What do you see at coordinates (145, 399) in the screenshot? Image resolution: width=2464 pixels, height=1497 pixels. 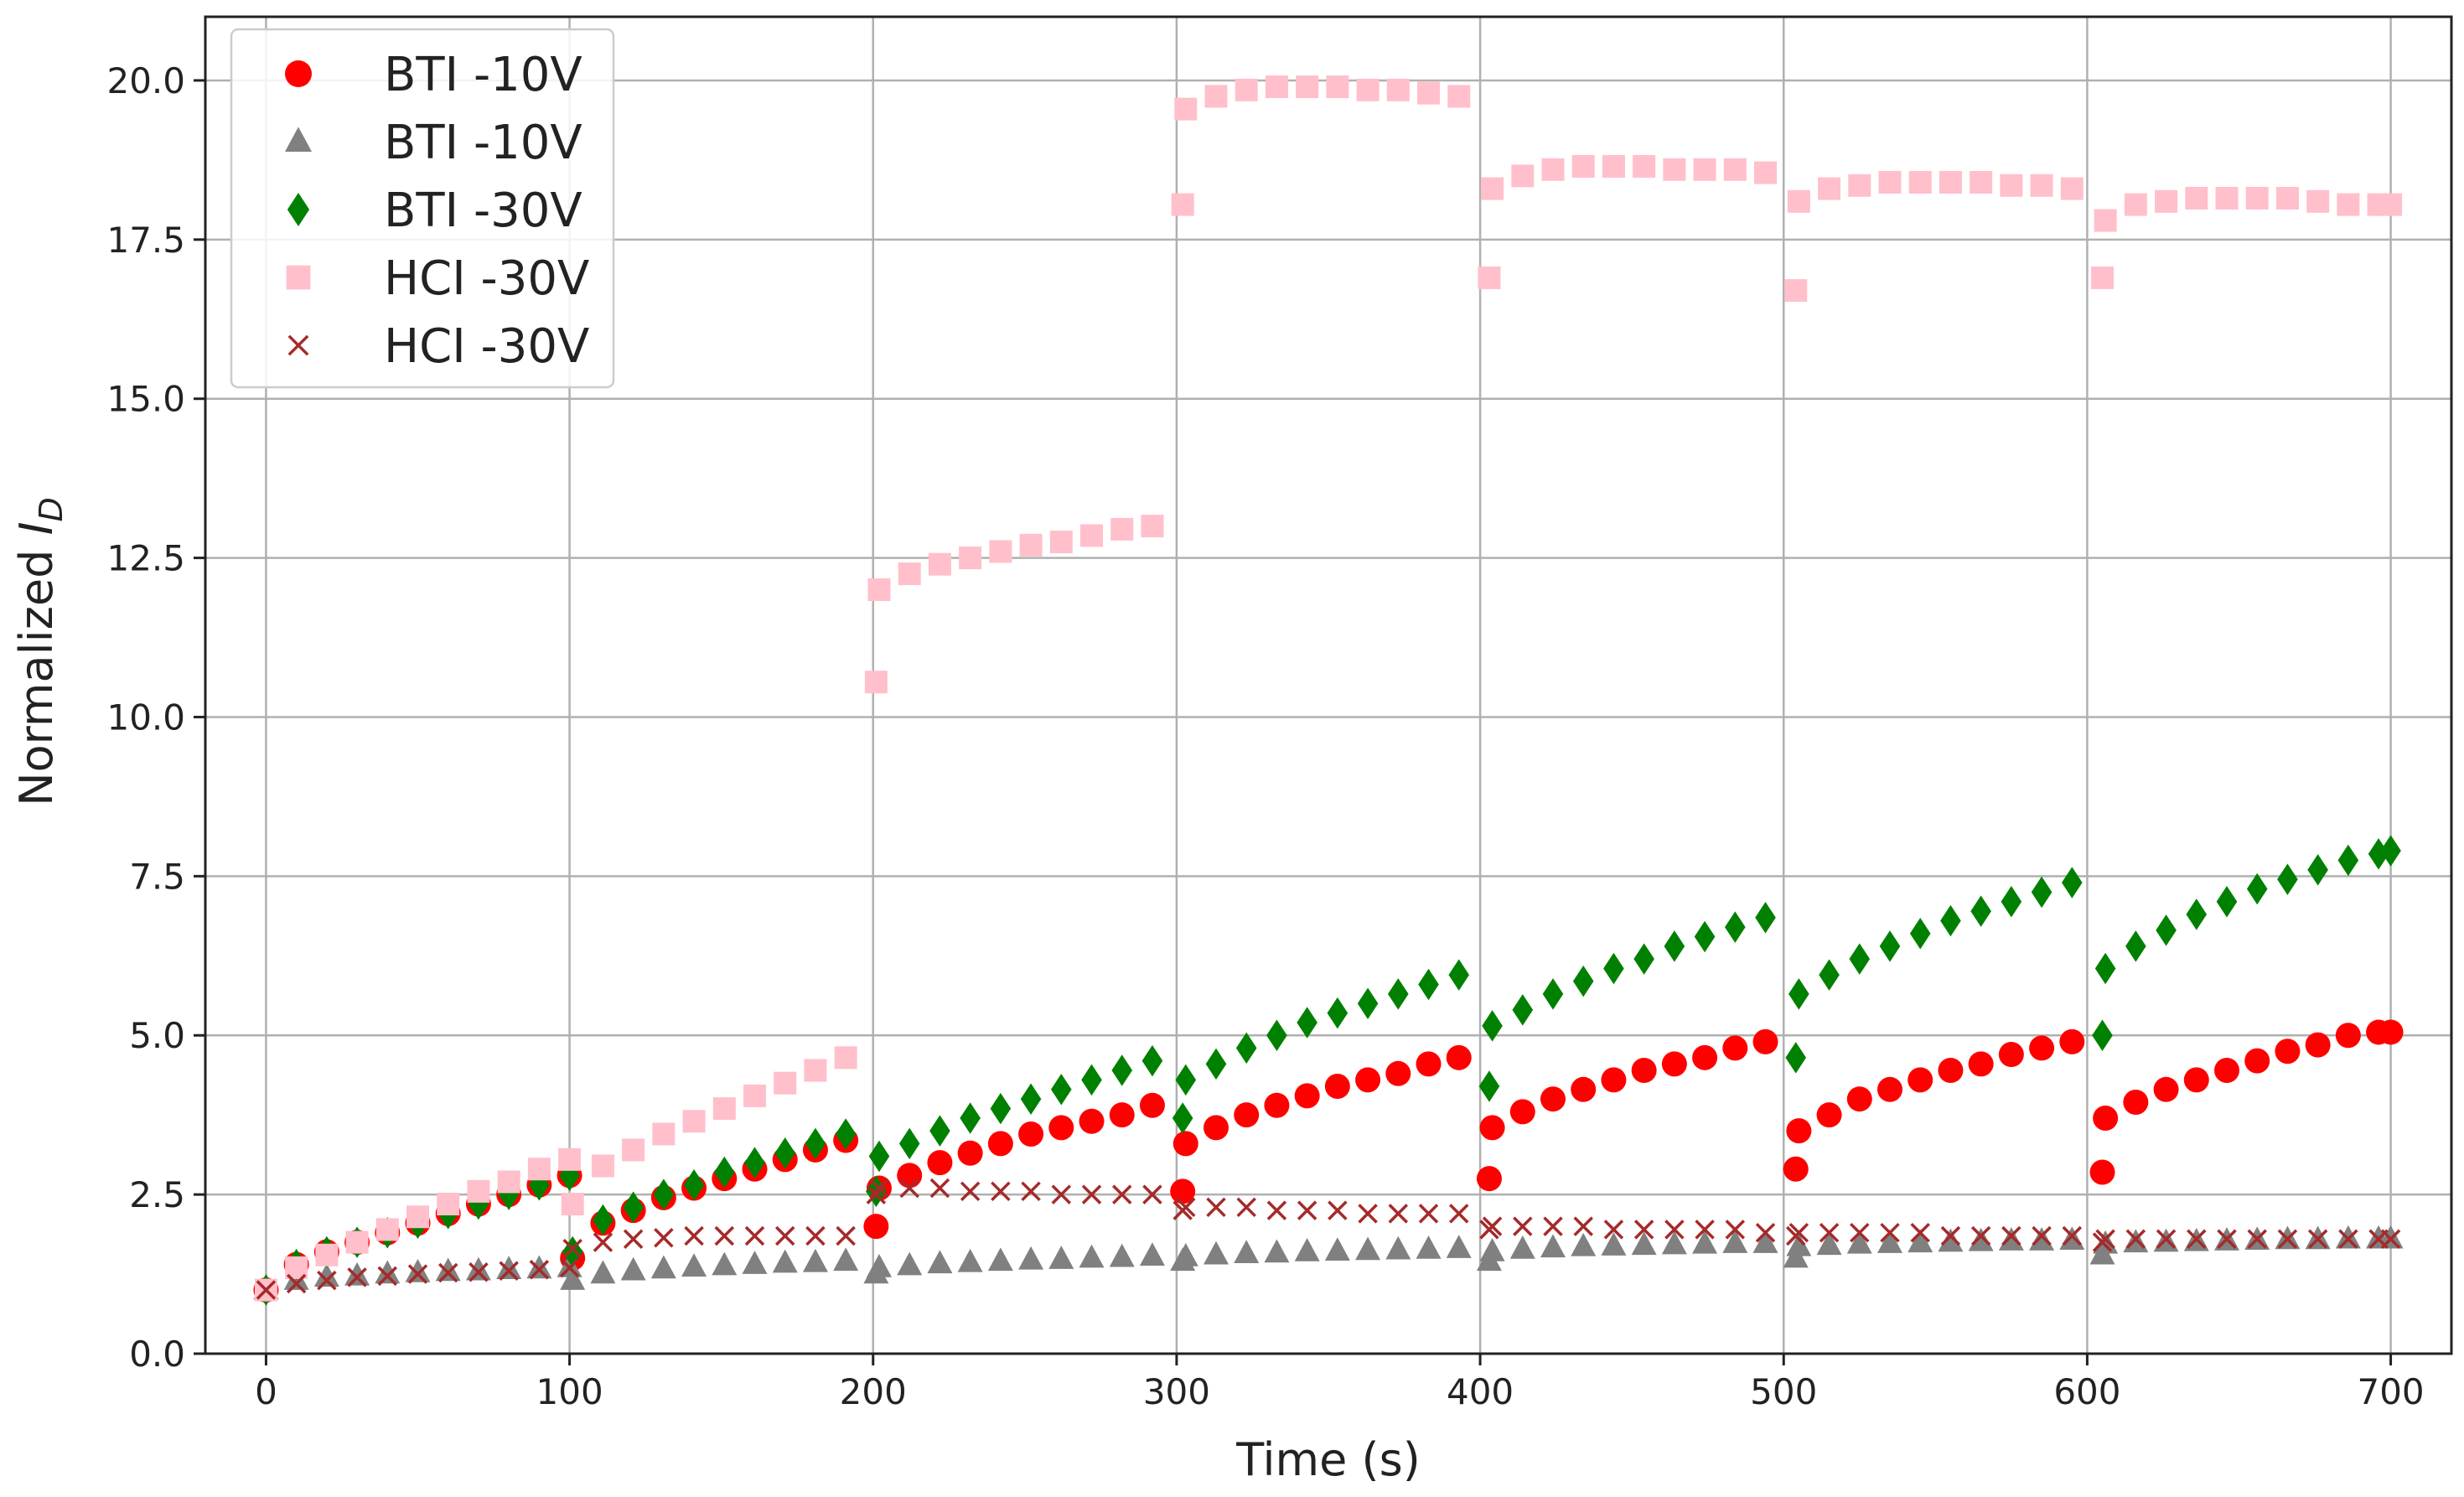 I see `y-tick-label: 15.0` at bounding box center [145, 399].